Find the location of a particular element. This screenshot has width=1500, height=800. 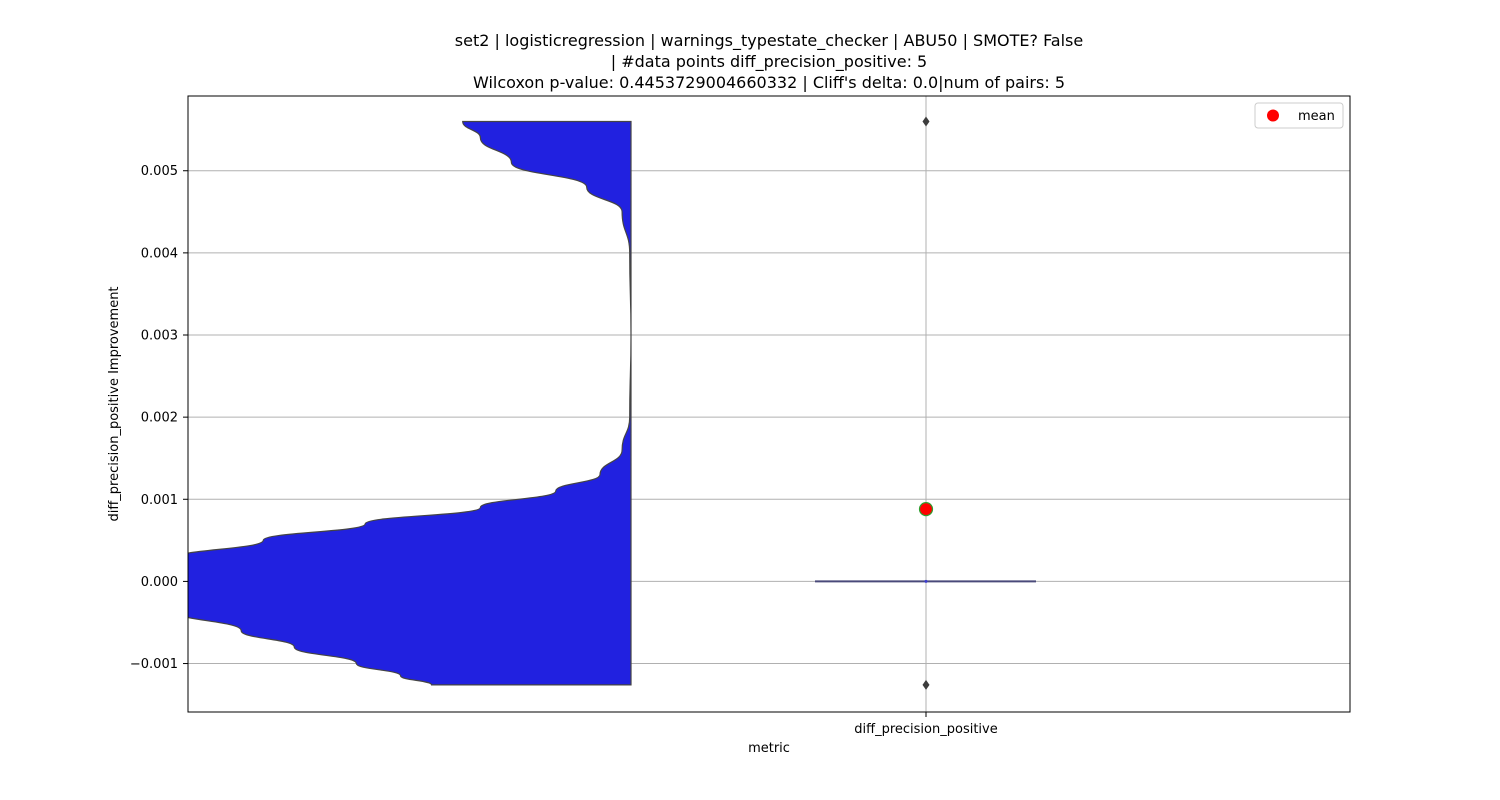

y-tick-label: 0.001 is located at coordinates (159, 500).